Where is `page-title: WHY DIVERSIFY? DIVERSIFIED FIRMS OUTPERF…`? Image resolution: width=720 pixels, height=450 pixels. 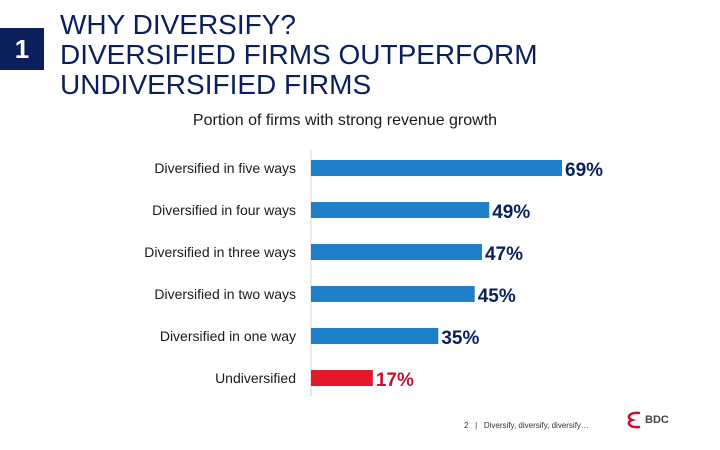 page-title: WHY DIVERSIFY? DIVERSIFIED FIRMS OUTPERF… is located at coordinates (299, 55).